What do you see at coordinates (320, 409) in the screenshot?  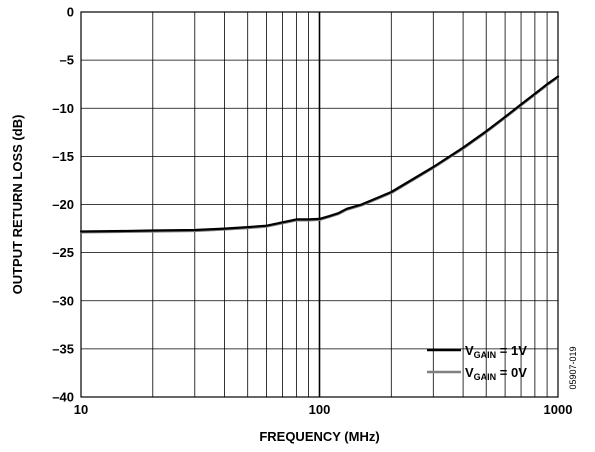 I see `x-tick-label: 100` at bounding box center [320, 409].